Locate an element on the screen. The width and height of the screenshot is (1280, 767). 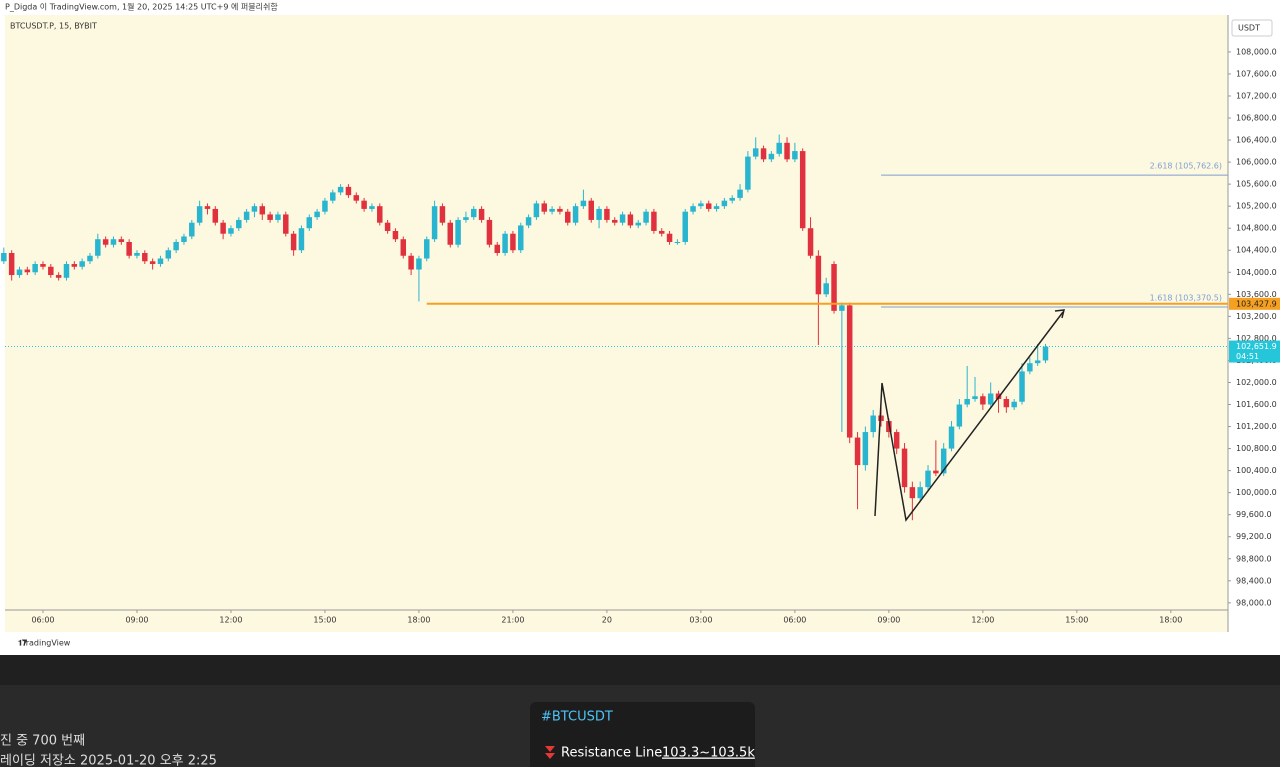
y-tick-label: 100,400.0 is located at coordinates (1256, 470).